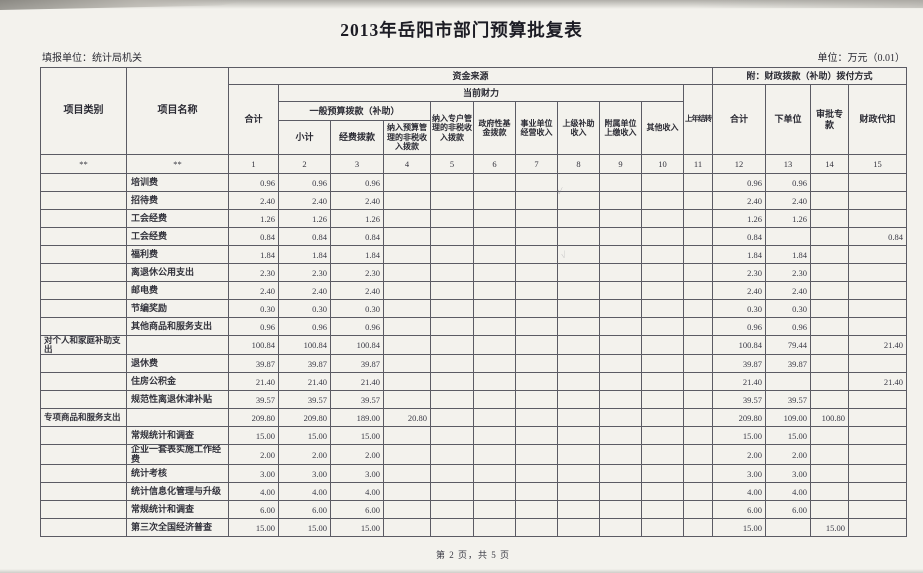 The width and height of the screenshot is (923, 573). Describe the element at coordinates (407, 137) in the screenshot. I see `header-nontax-in-budget: 纳入预算管理的非税收入拨款` at that location.